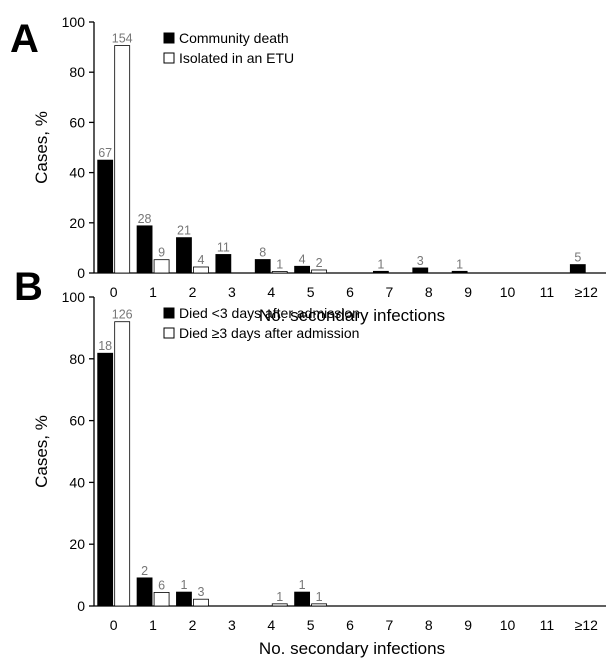 The height and width of the screenshot is (663, 611). What do you see at coordinates (161, 253) in the screenshot?
I see `data-label: 9` at bounding box center [161, 253].